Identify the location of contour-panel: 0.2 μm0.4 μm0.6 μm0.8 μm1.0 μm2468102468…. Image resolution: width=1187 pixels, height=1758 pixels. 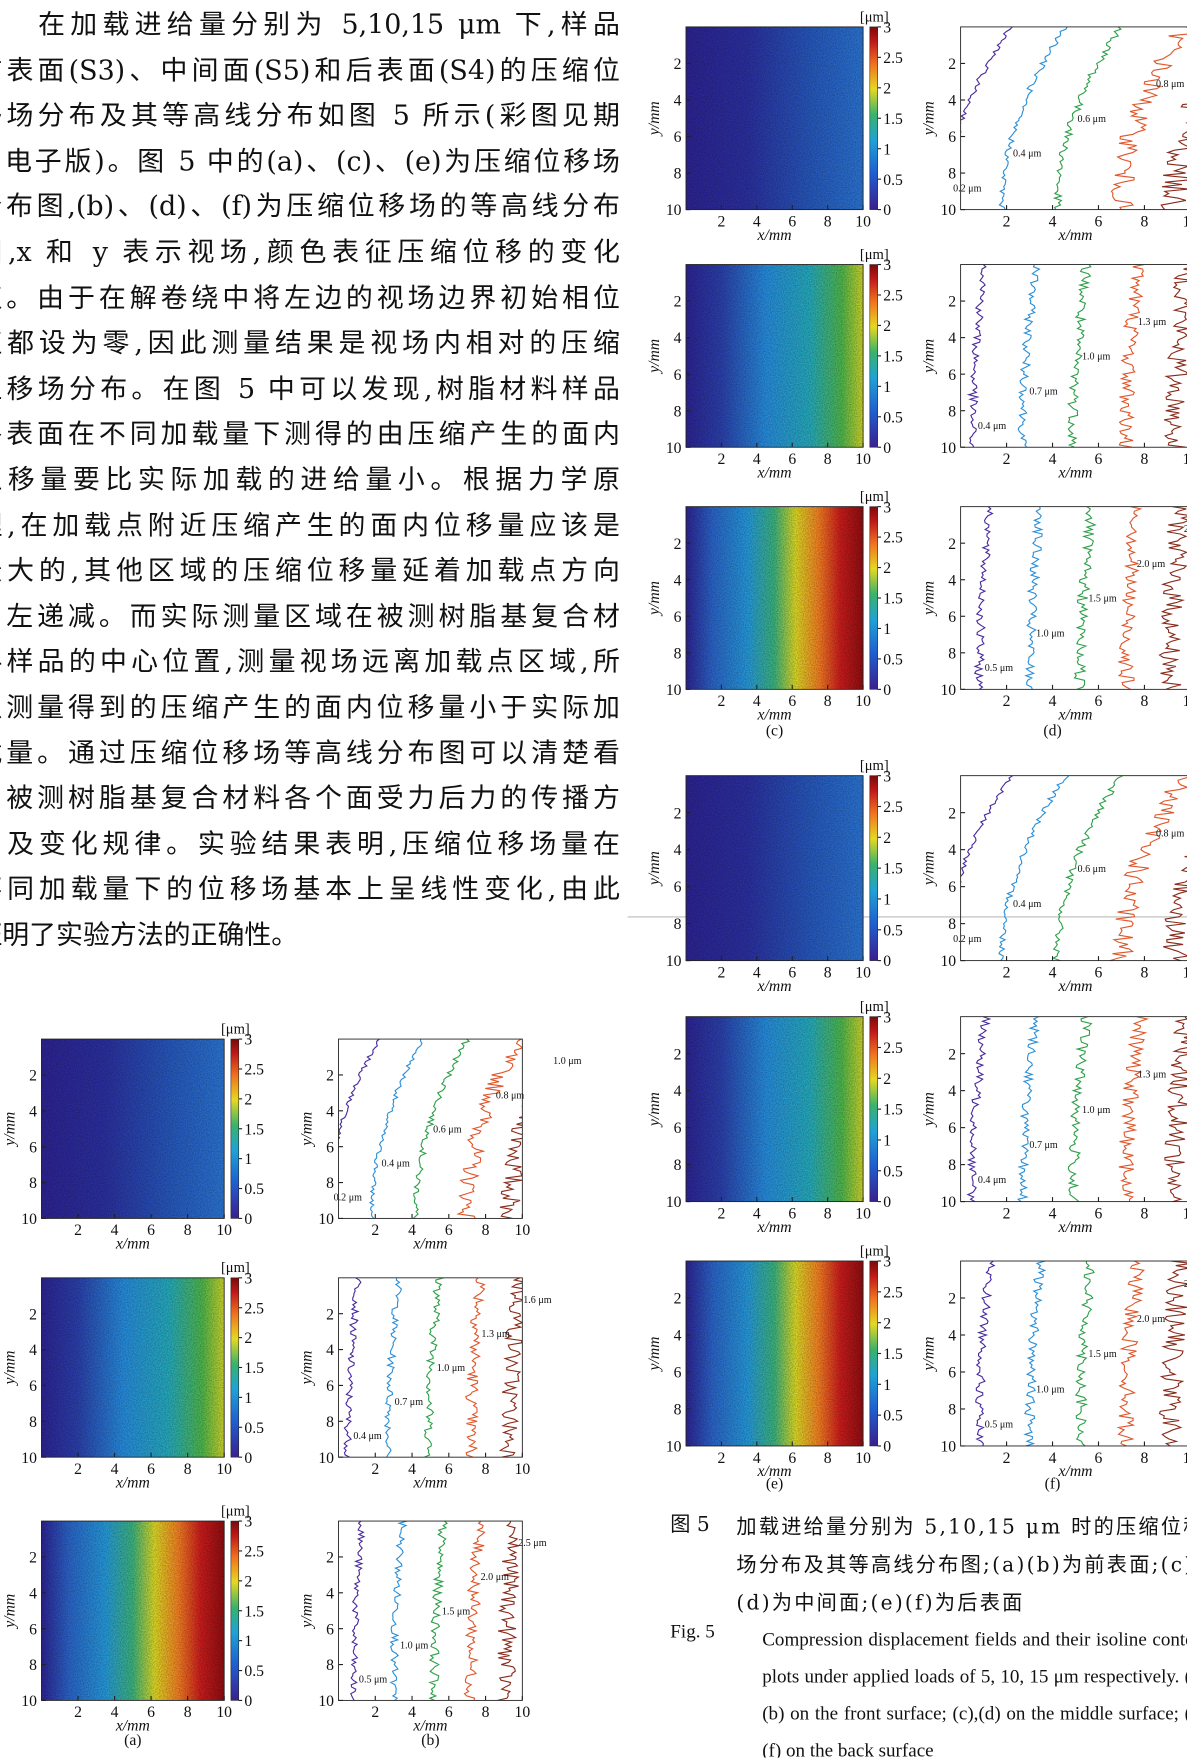
(1054, 885).